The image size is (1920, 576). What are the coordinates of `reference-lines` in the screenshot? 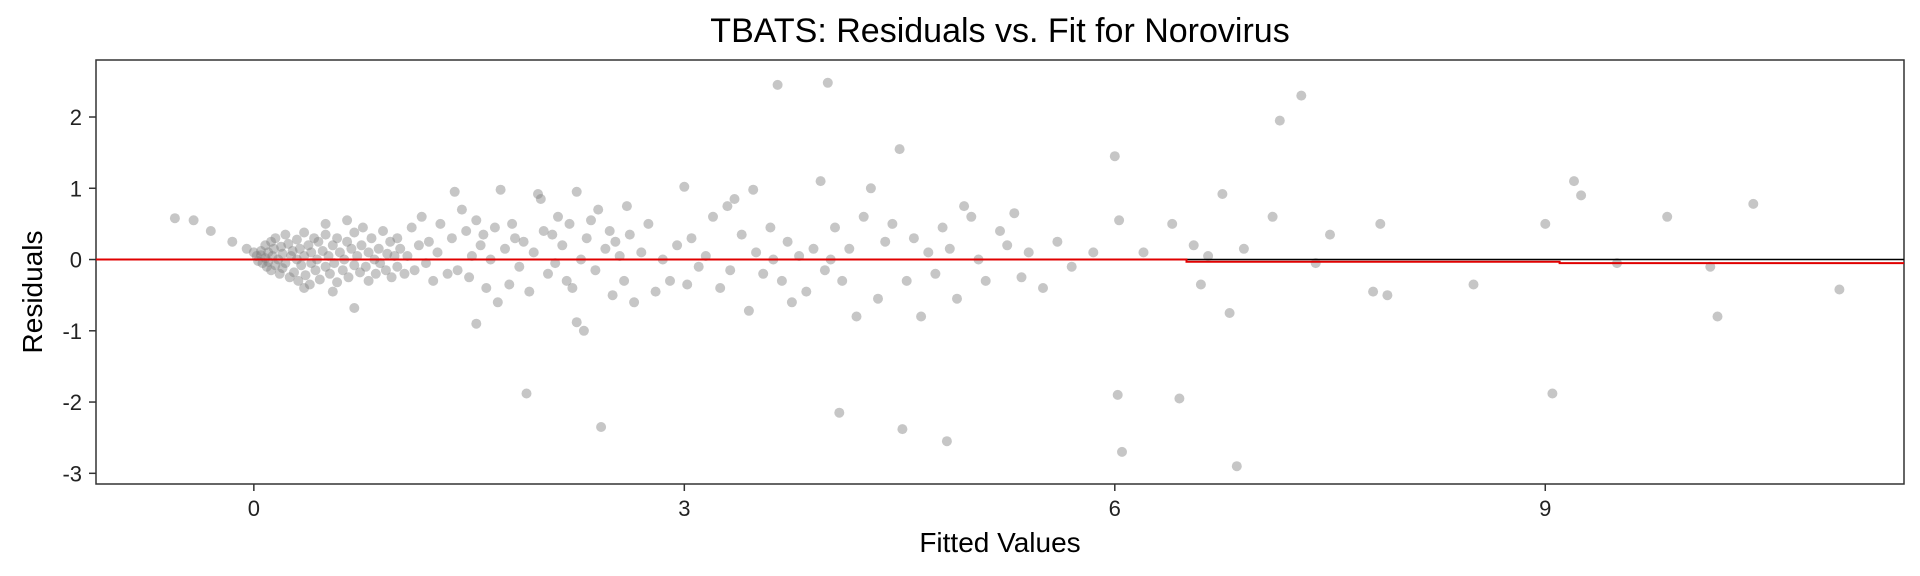 It's located at (1000, 261).